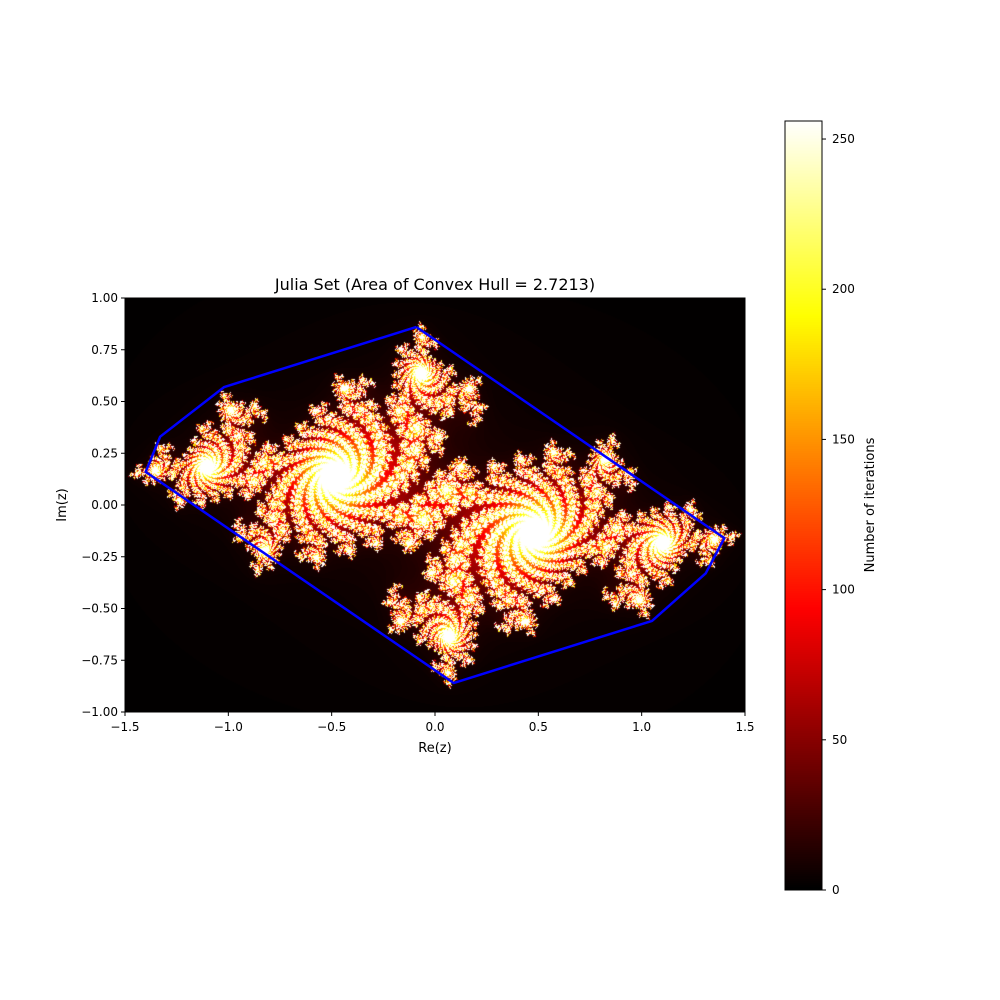  Describe the element at coordinates (843, 439) in the screenshot. I see `colorbar-tick-label: 150` at that location.